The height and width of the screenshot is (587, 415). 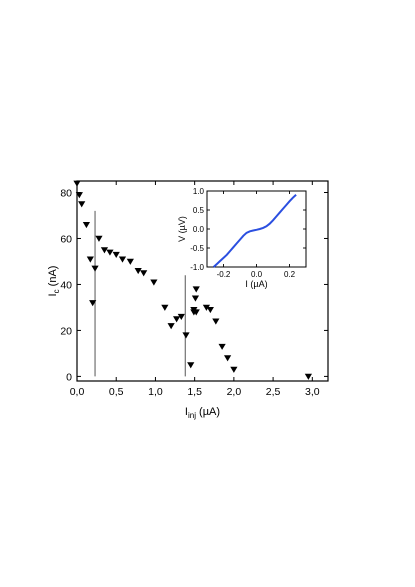 I want to click on inset-y-tick-label: -1.0, so click(x=197, y=267).